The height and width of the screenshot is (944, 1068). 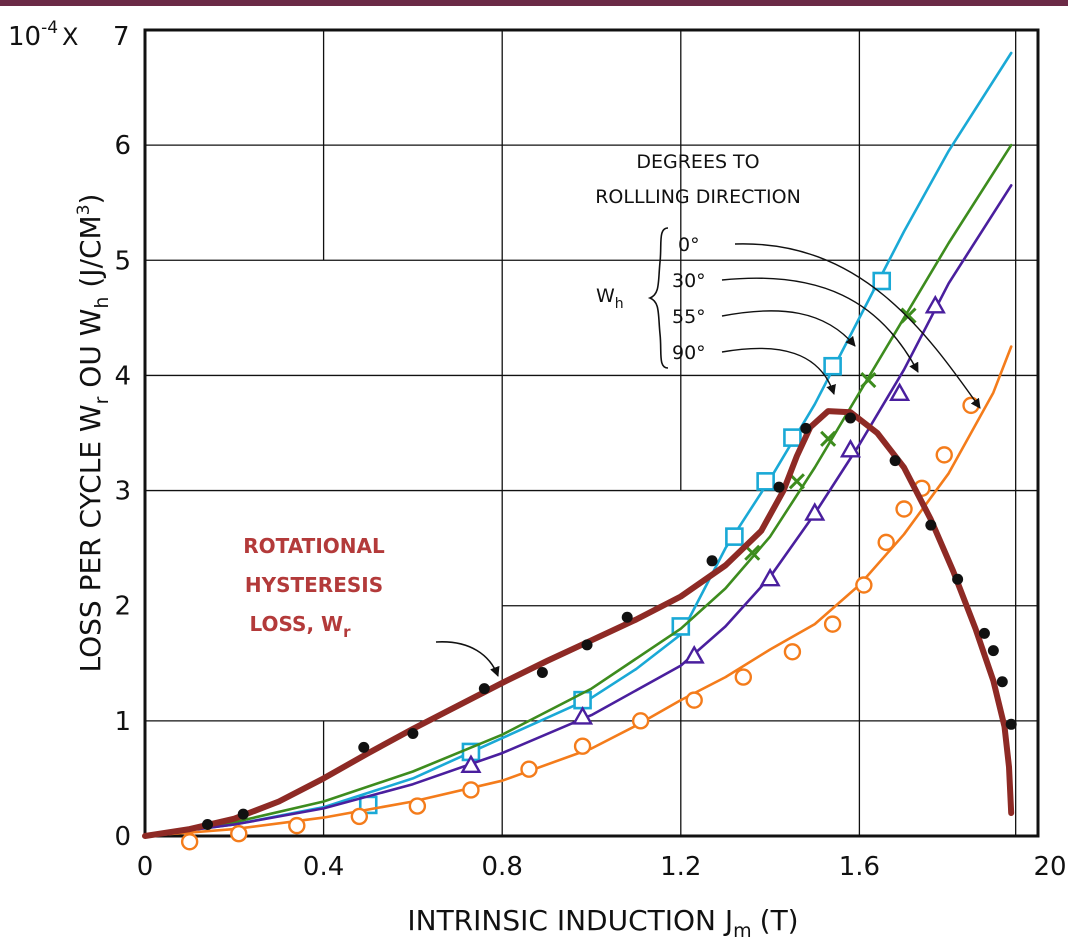 What do you see at coordinates (90, 353) in the screenshot?
I see `y-axis-title-part: OU W` at bounding box center [90, 353].